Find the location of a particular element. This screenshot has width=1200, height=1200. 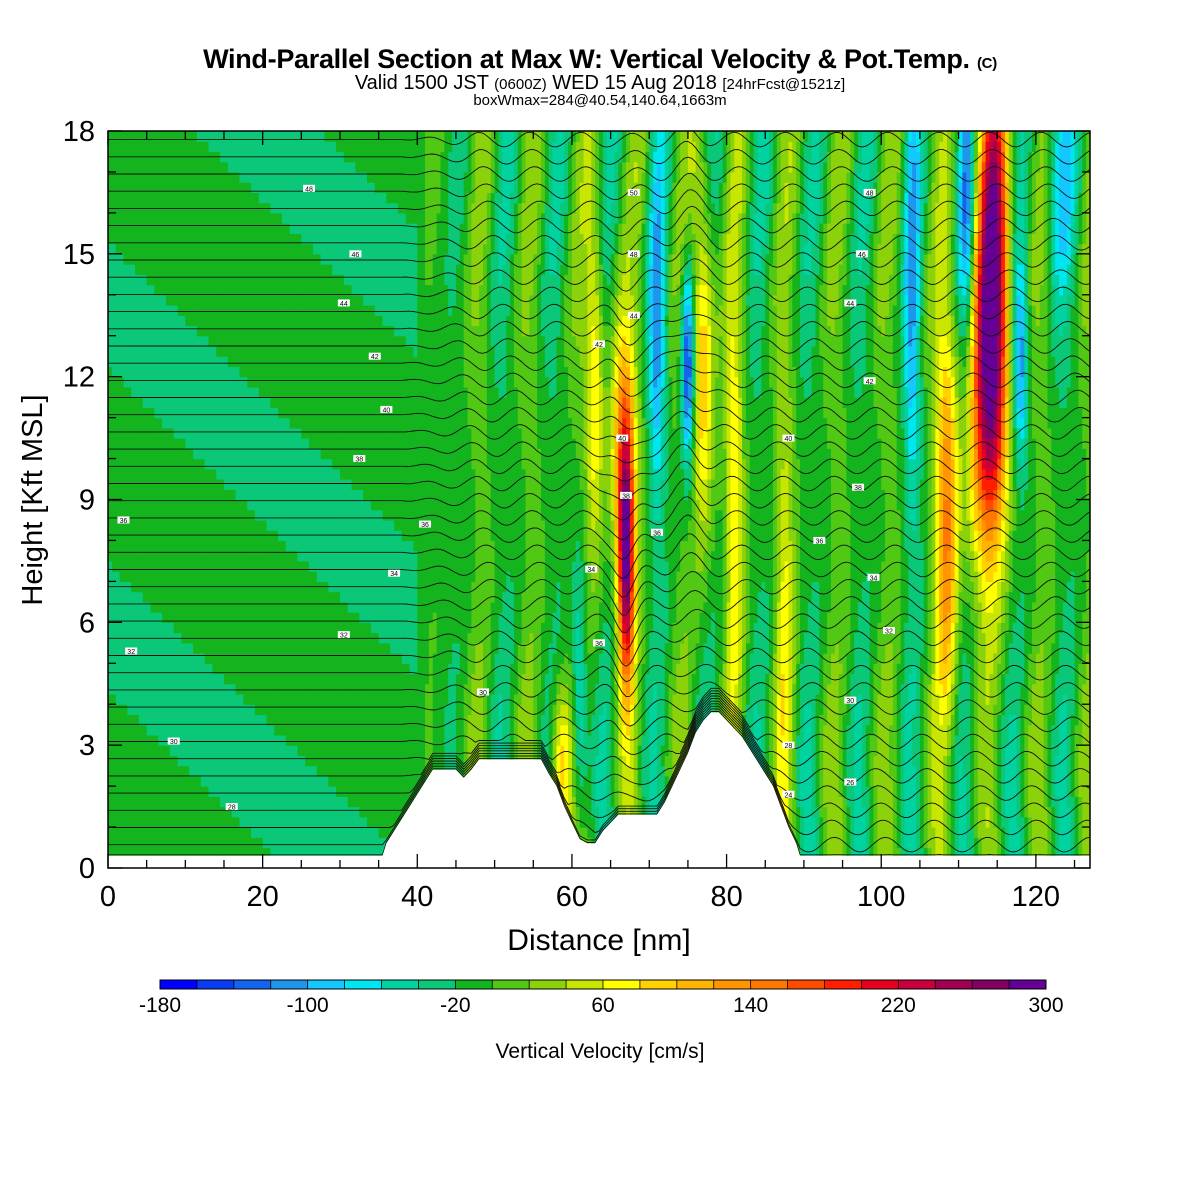

copyright-mark: (C) is located at coordinates (986, 63).